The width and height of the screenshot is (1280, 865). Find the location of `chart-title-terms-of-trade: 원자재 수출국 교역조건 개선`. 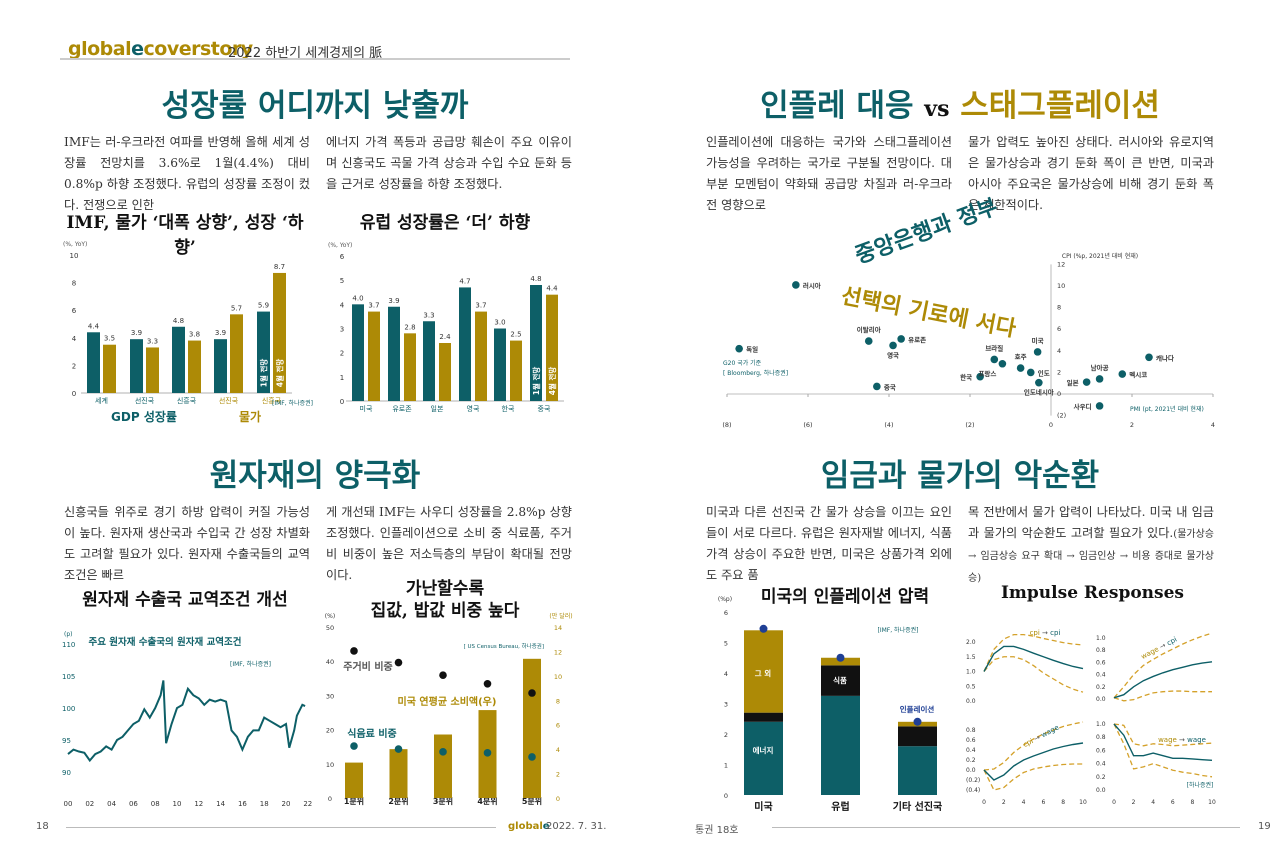

chart-title-terms-of-trade: 원자재 수출국 교역조건 개선 is located at coordinates (185, 600).